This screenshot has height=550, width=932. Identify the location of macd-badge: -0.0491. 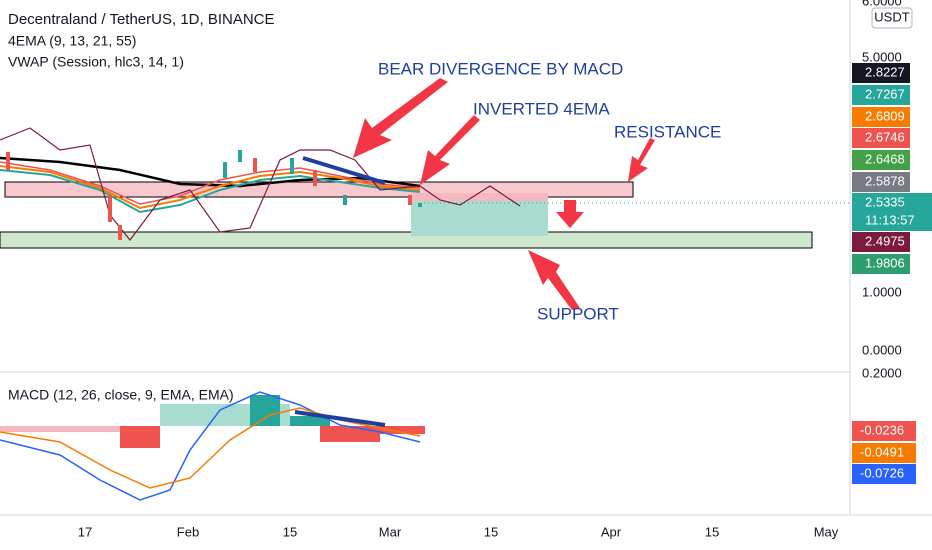
(882, 451).